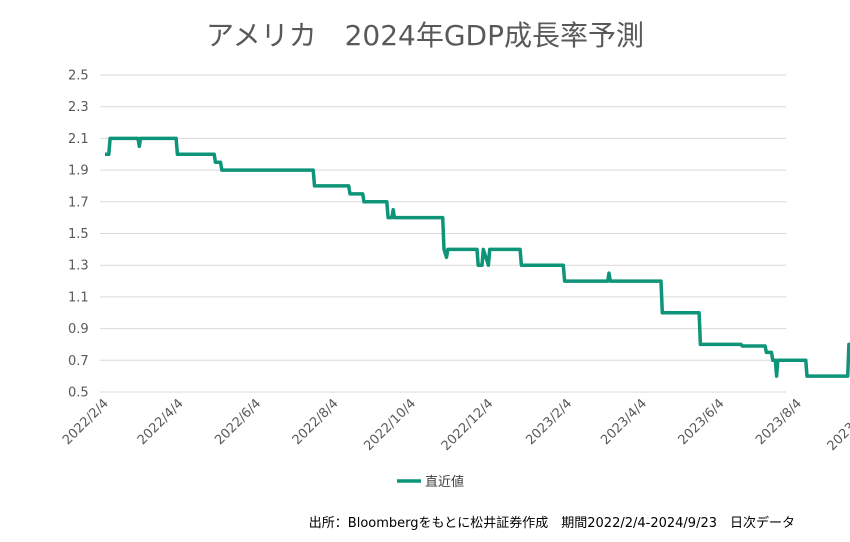  I want to click on y-tick-label: 1.5, so click(78, 234).